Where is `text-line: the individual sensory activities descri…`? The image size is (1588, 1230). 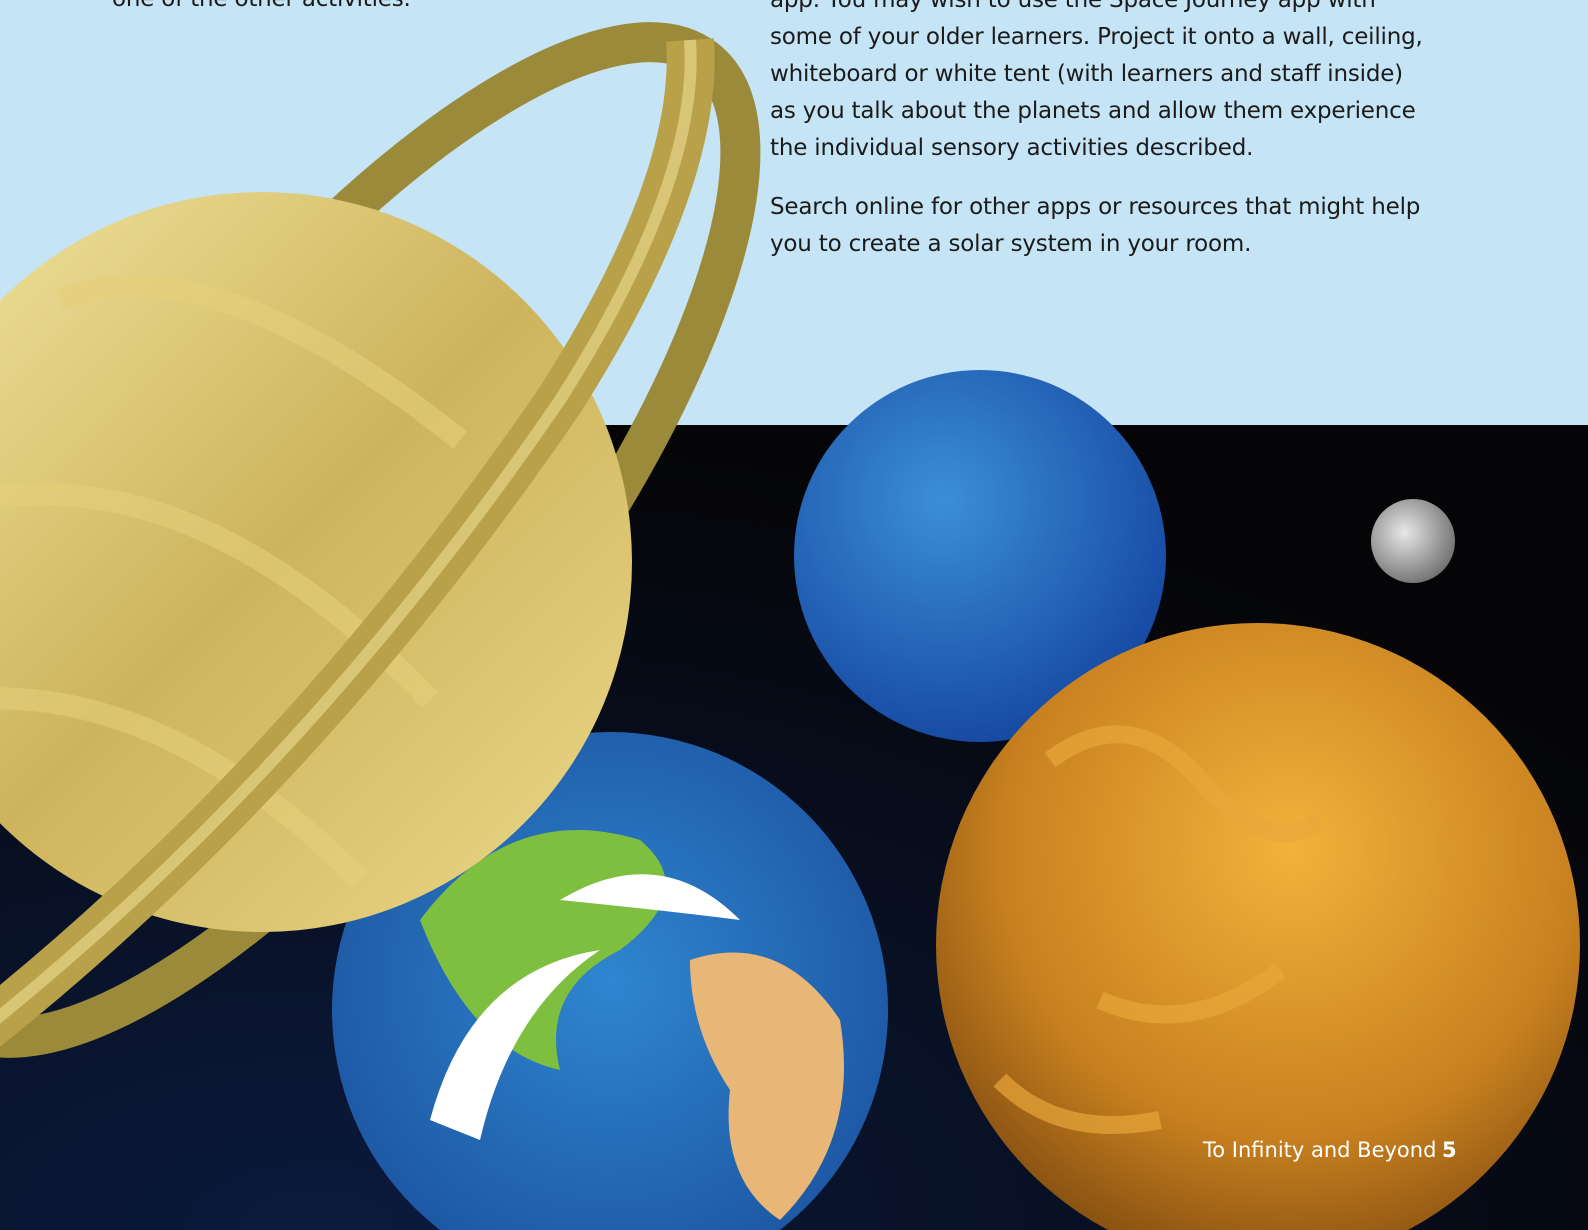 text-line: the individual sensory activities descri… is located at coordinates (1012, 148).